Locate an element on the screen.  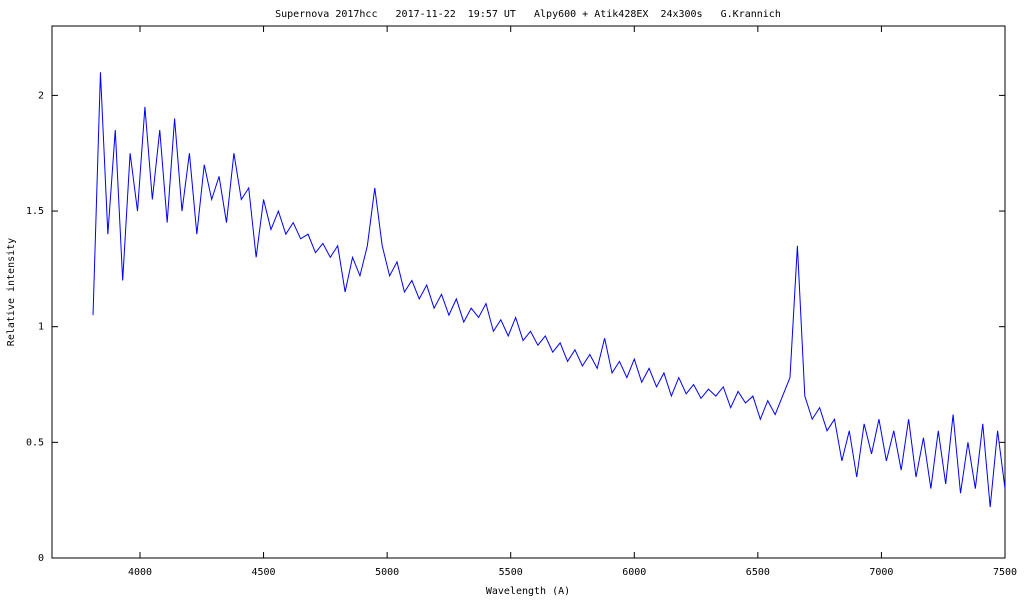
x-tick-label: 4500 is located at coordinates (264, 572).